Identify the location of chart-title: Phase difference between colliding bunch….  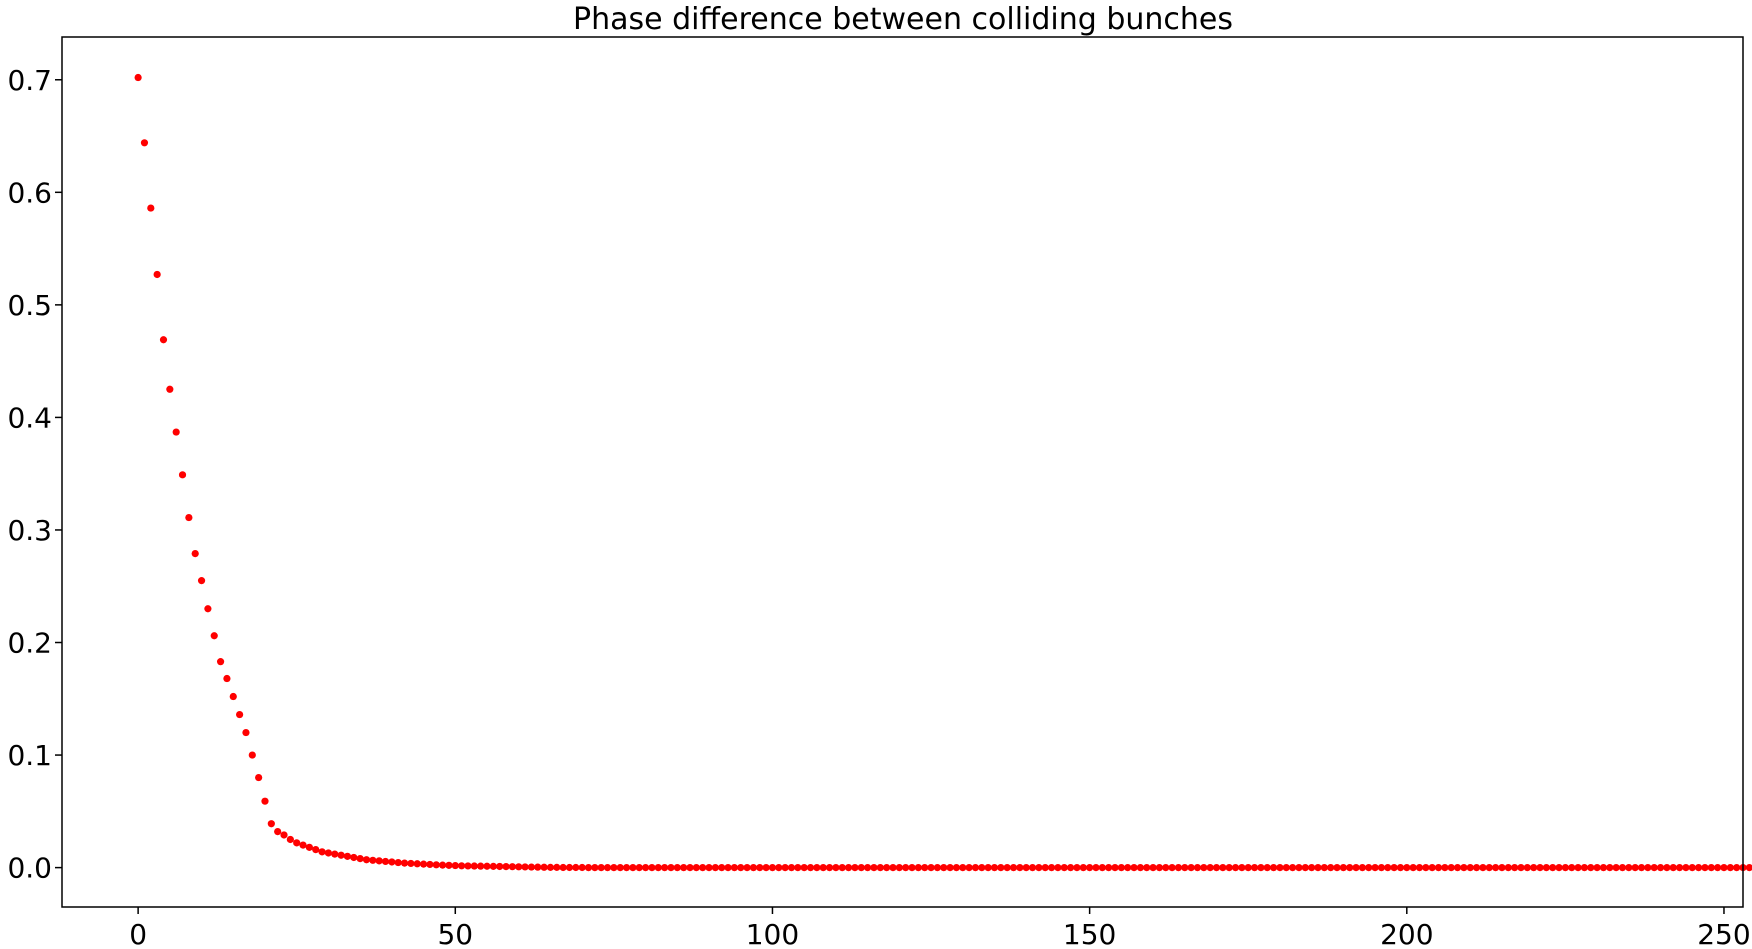
(903, 19).